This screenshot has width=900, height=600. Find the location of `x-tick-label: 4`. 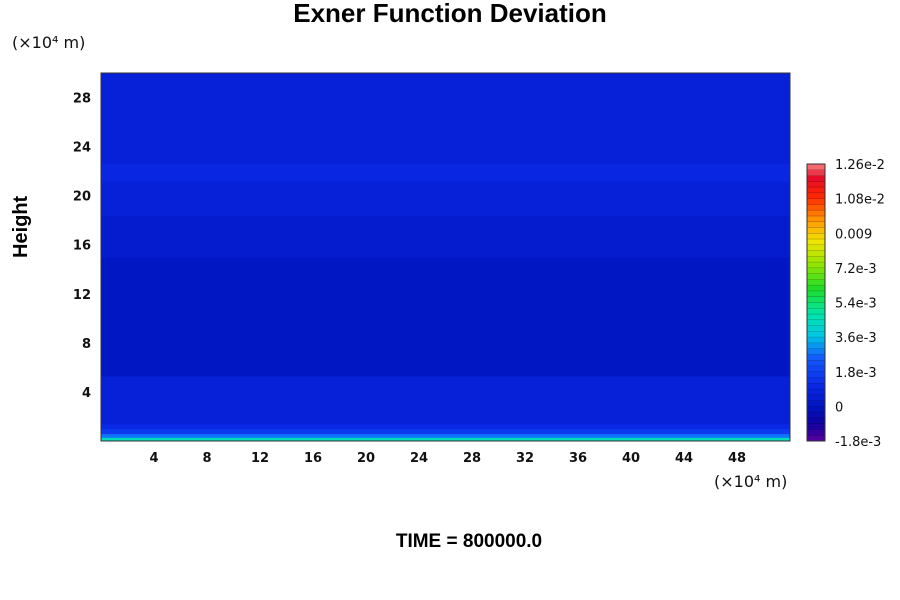

x-tick-label: 4 is located at coordinates (153, 458).